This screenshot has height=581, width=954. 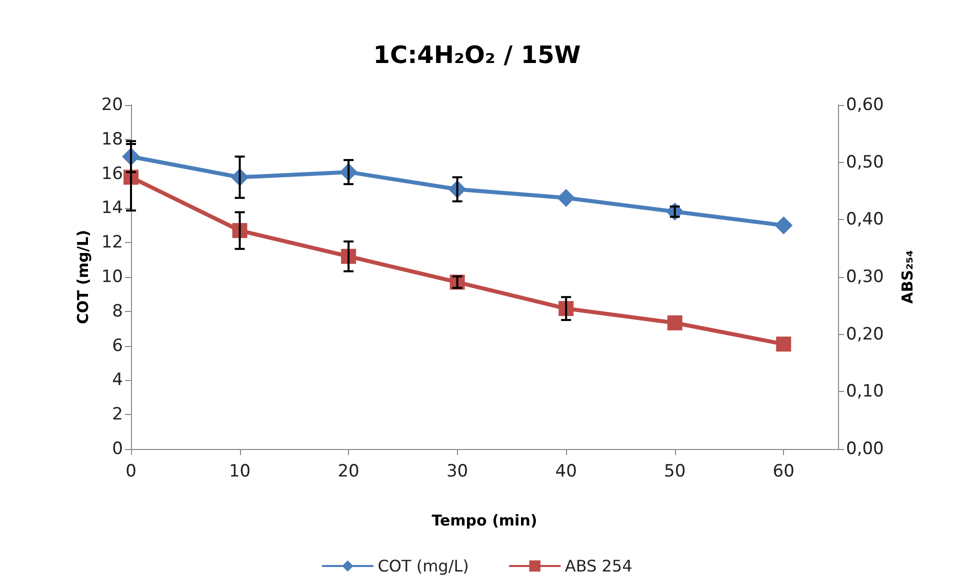 What do you see at coordinates (865, 449) in the screenshot?
I see `y2-tick-label: 0,00` at bounding box center [865, 449].